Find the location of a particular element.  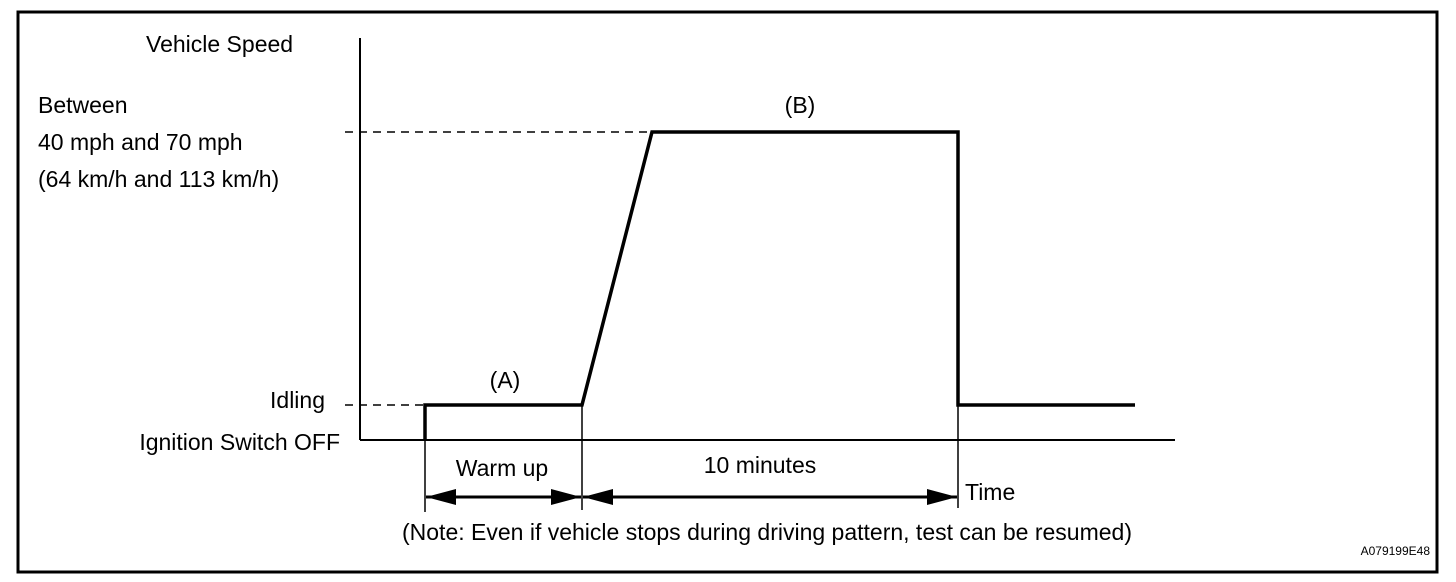

speed-range-line-2: 40 mph and 70 mph is located at coordinates (140, 142).